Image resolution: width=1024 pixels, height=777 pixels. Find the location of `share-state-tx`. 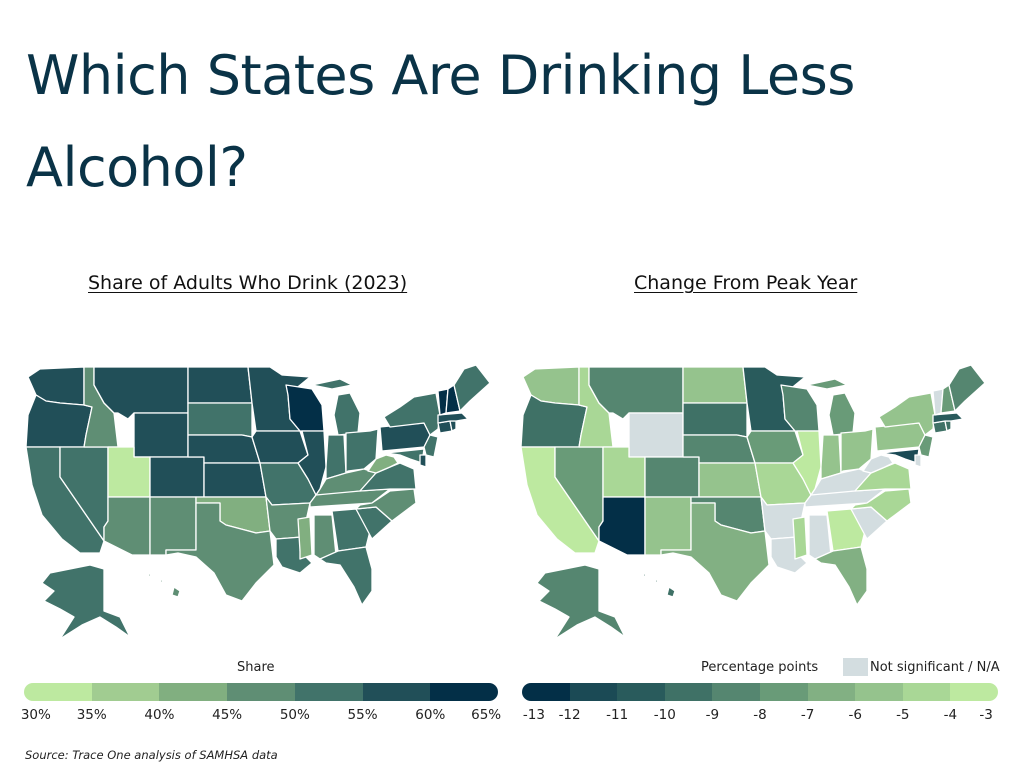

share-state-tx is located at coordinates (220, 552).